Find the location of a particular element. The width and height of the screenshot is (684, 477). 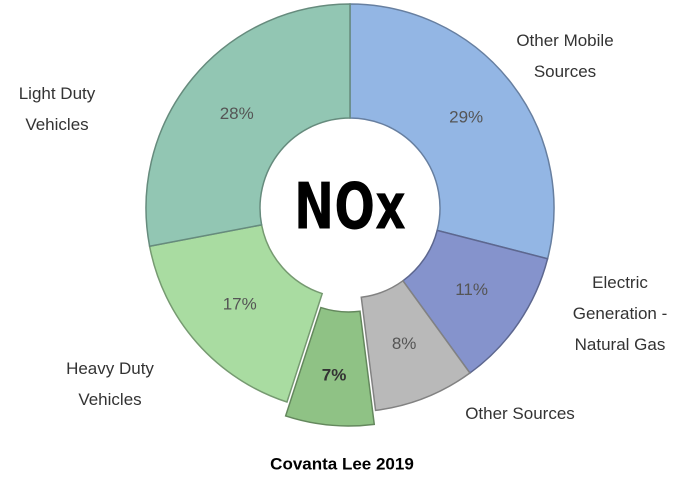

value-label: 28% is located at coordinates (237, 113).